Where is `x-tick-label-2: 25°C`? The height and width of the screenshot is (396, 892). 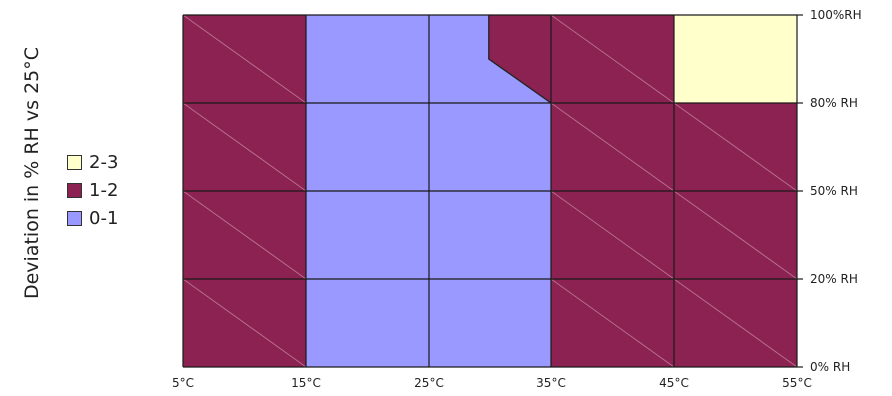 x-tick-label-2: 25°C is located at coordinates (429, 383).